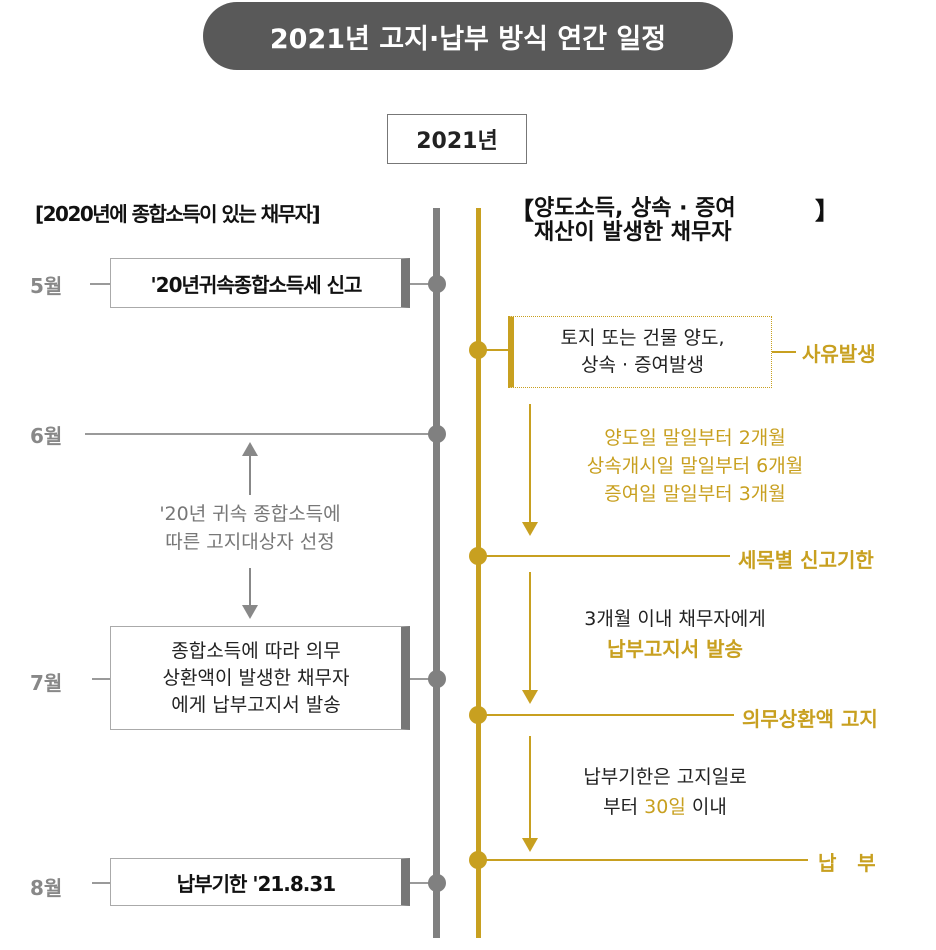 This screenshot has width=936, height=950. I want to click on down-arrow-icon, so click(250, 612).